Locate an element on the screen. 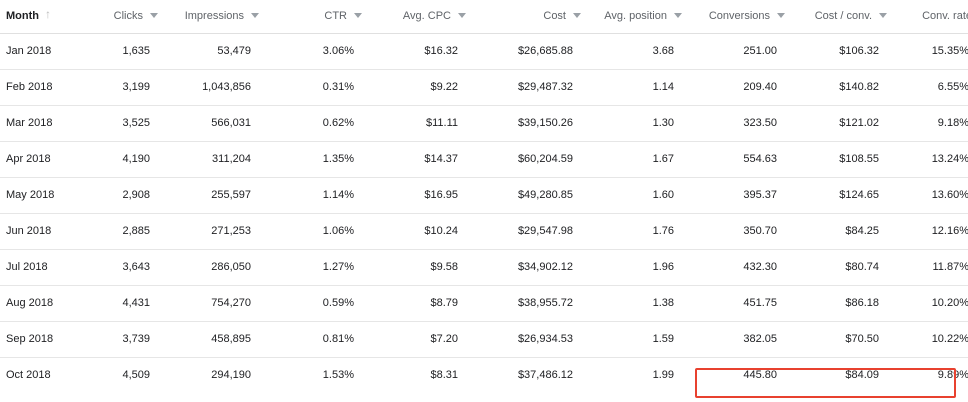 The width and height of the screenshot is (968, 402). cell-cost-per-conv: $140.82 is located at coordinates (859, 87).